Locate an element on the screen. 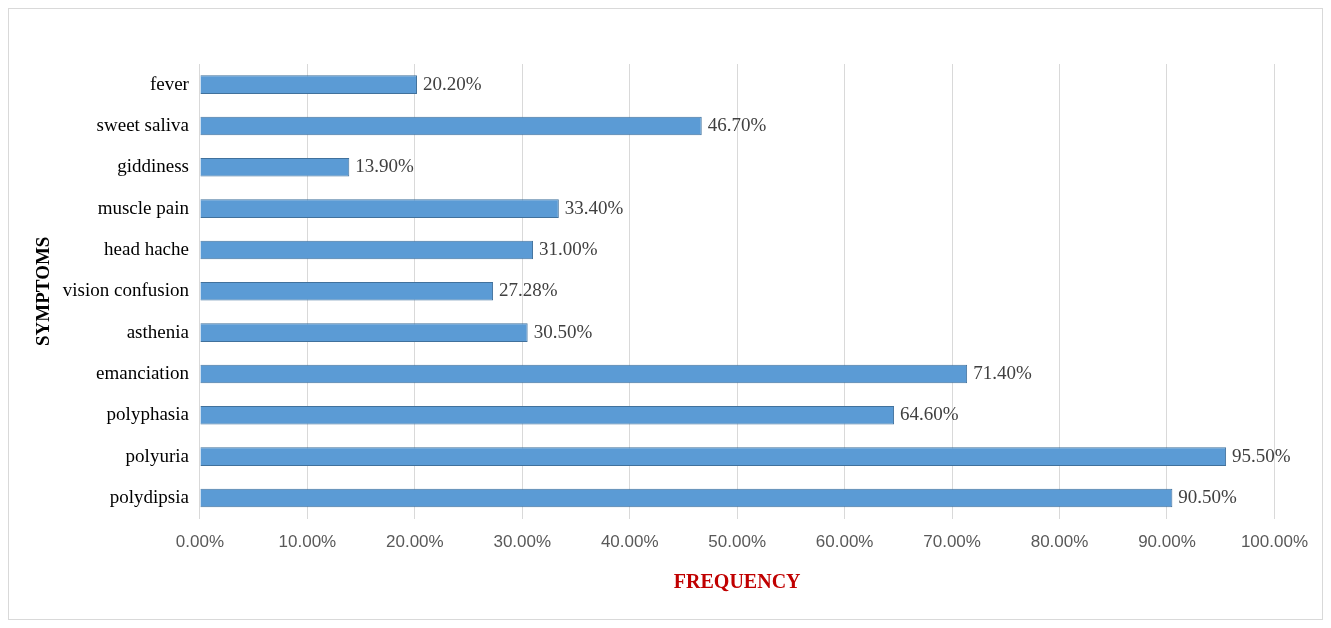 This screenshot has height=628, width=1331. x-tick-label: 90.00% is located at coordinates (1167, 542).